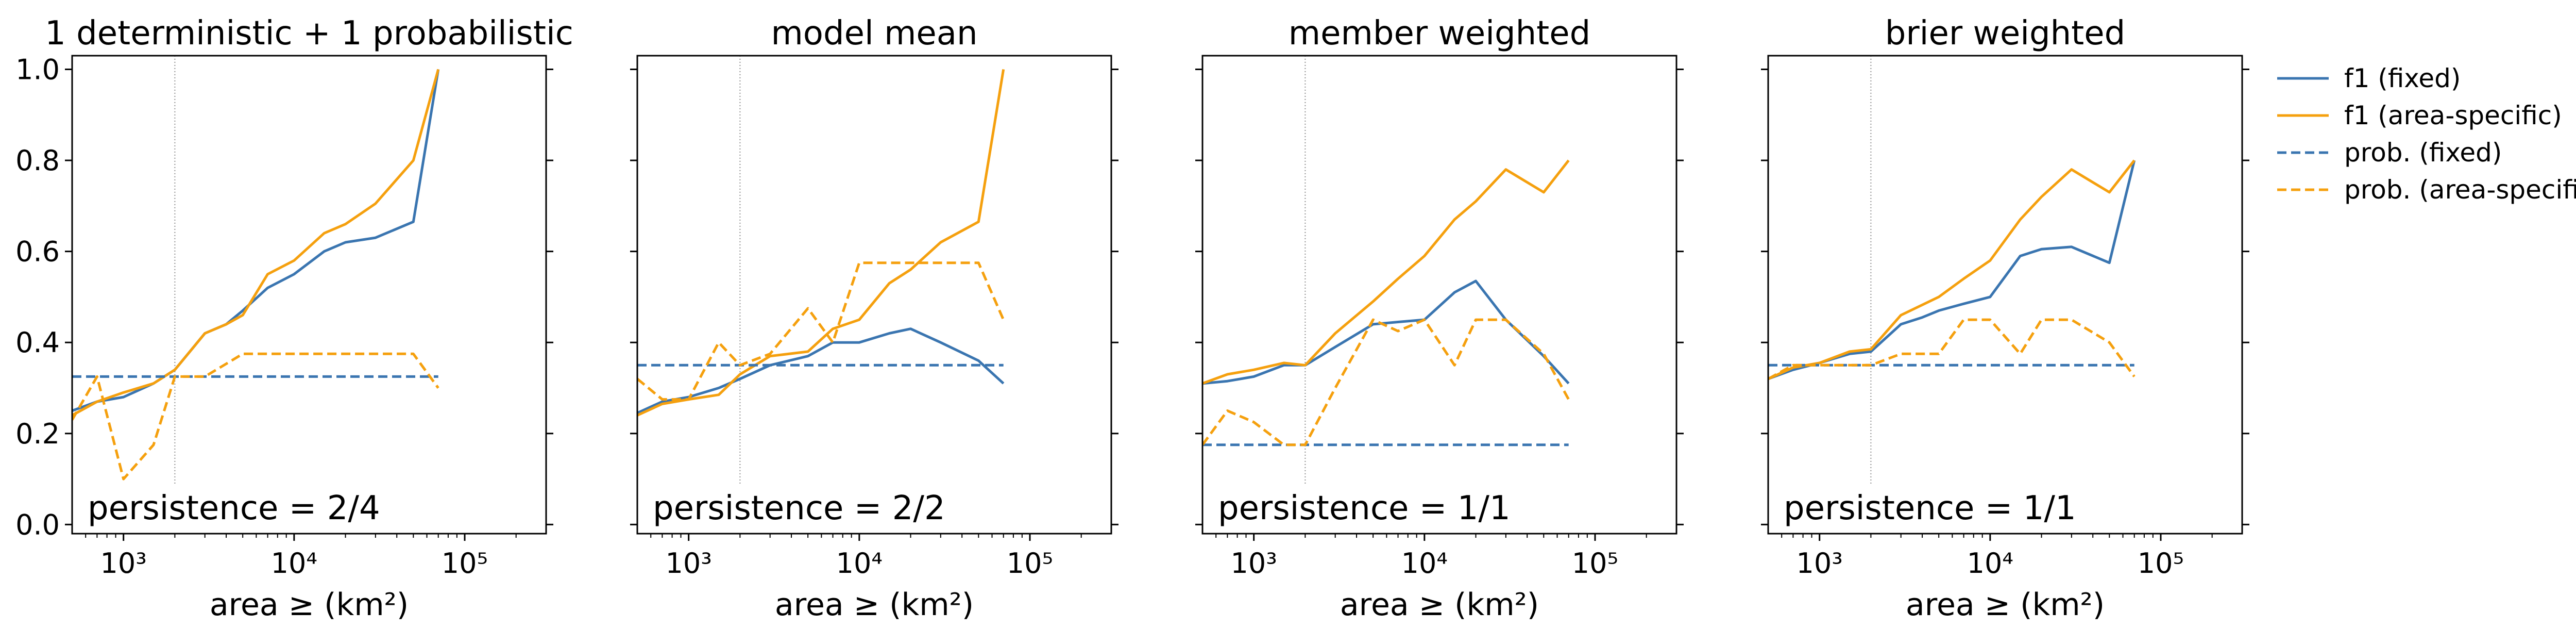 This screenshot has width=2576, height=628. I want to click on panel-title: member weighted, so click(1440, 33).